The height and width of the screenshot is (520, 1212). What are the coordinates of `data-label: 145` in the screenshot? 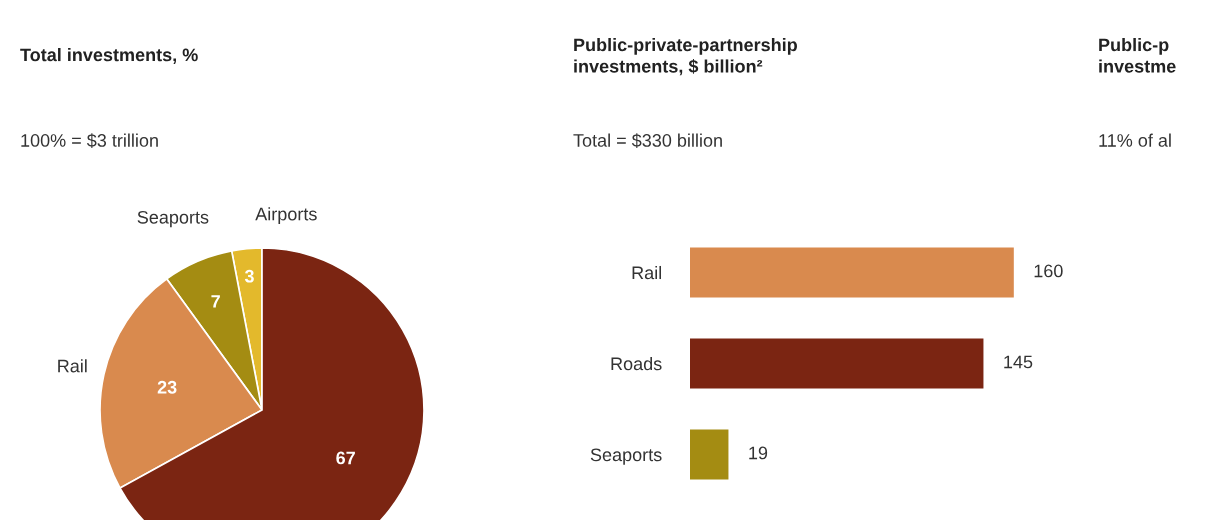 It's located at (1018, 362).